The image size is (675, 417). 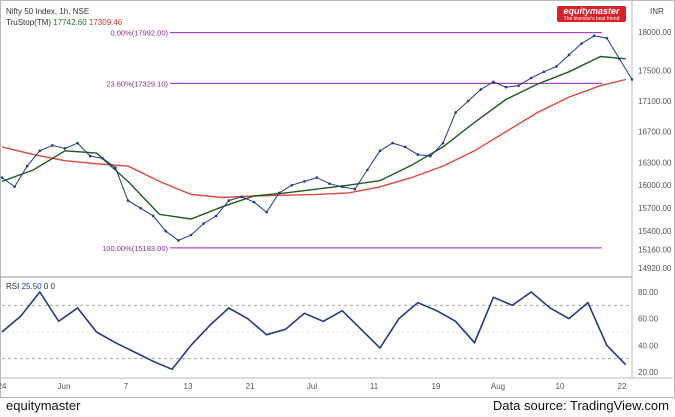 What do you see at coordinates (48, 11) in the screenshot?
I see `chart-title: Nifty 50 Index, 1h, NSE` at bounding box center [48, 11].